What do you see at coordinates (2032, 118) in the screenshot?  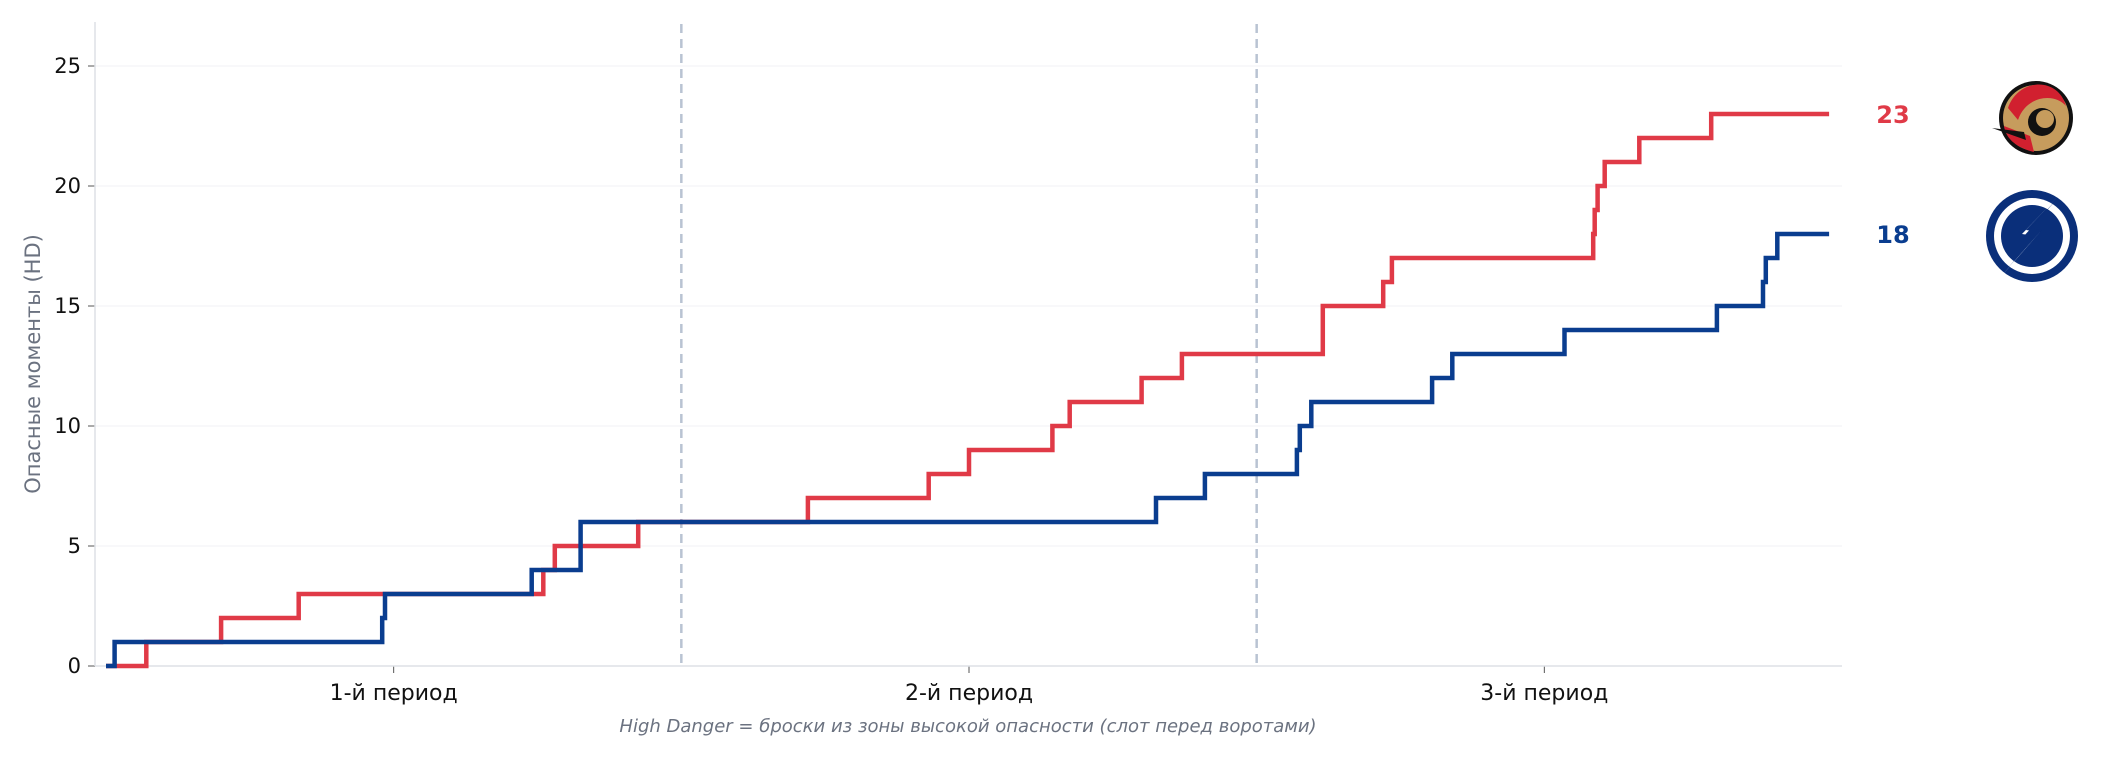 I see `senators-logo-icon` at bounding box center [2032, 118].